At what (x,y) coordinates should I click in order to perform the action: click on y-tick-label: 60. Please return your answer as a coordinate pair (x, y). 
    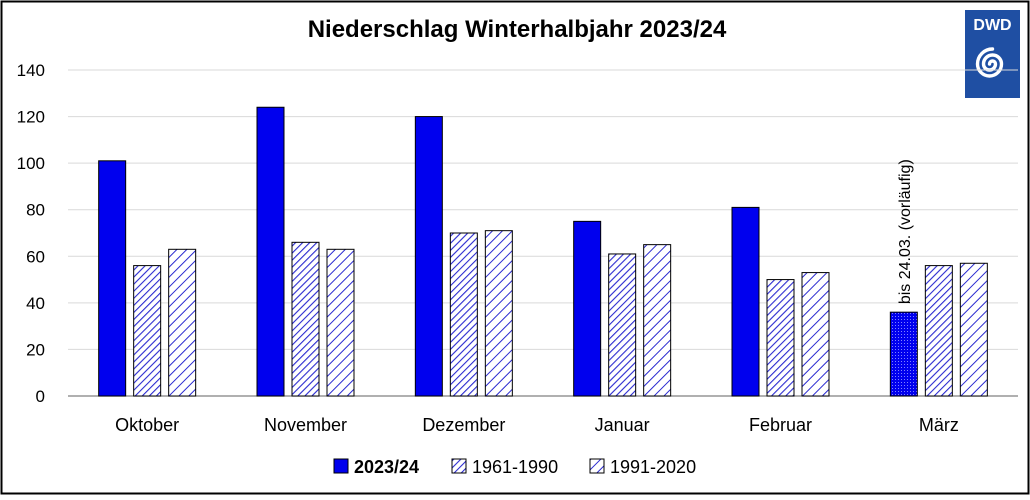
    Looking at the image, I should click on (35, 256).